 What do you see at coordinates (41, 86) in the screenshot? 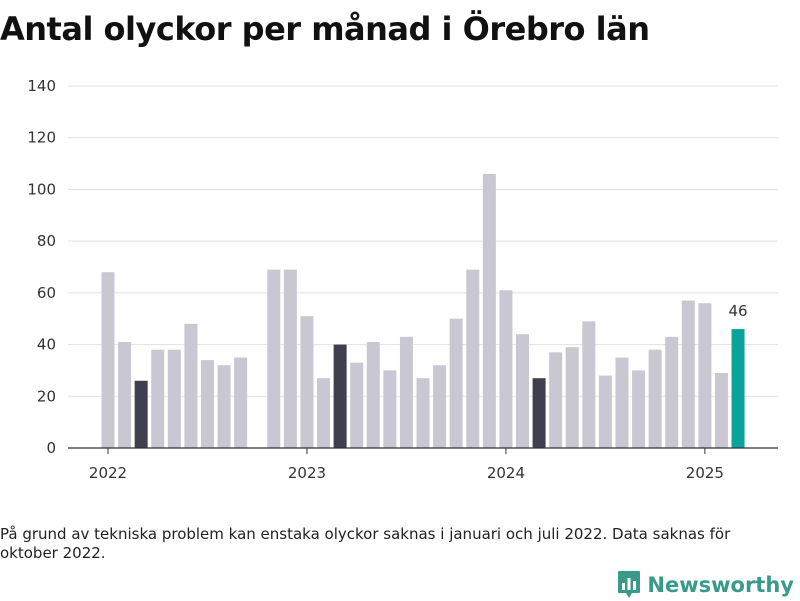
I see `y-tick-label: 140` at bounding box center [41, 86].